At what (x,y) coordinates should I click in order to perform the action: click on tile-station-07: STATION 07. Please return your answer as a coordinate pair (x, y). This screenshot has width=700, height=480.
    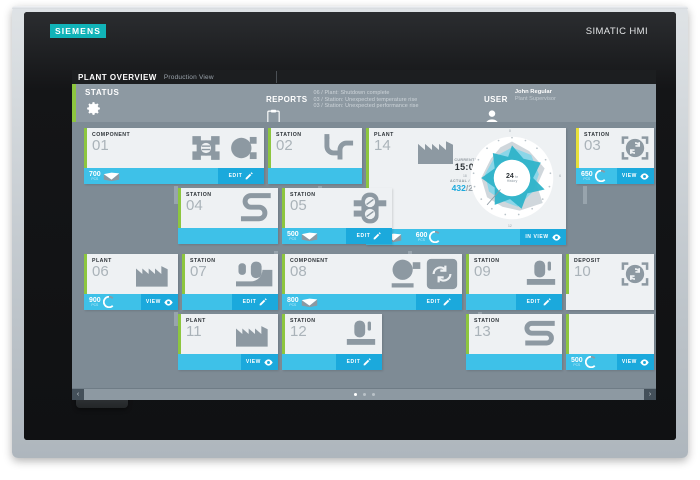
    Looking at the image, I should click on (230, 282).